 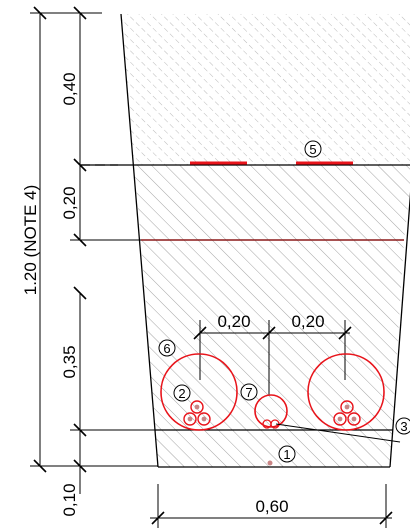 What do you see at coordinates (30, 240) in the screenshot?
I see `dim-label-total: 1.20 (NOTE 4)` at bounding box center [30, 240].